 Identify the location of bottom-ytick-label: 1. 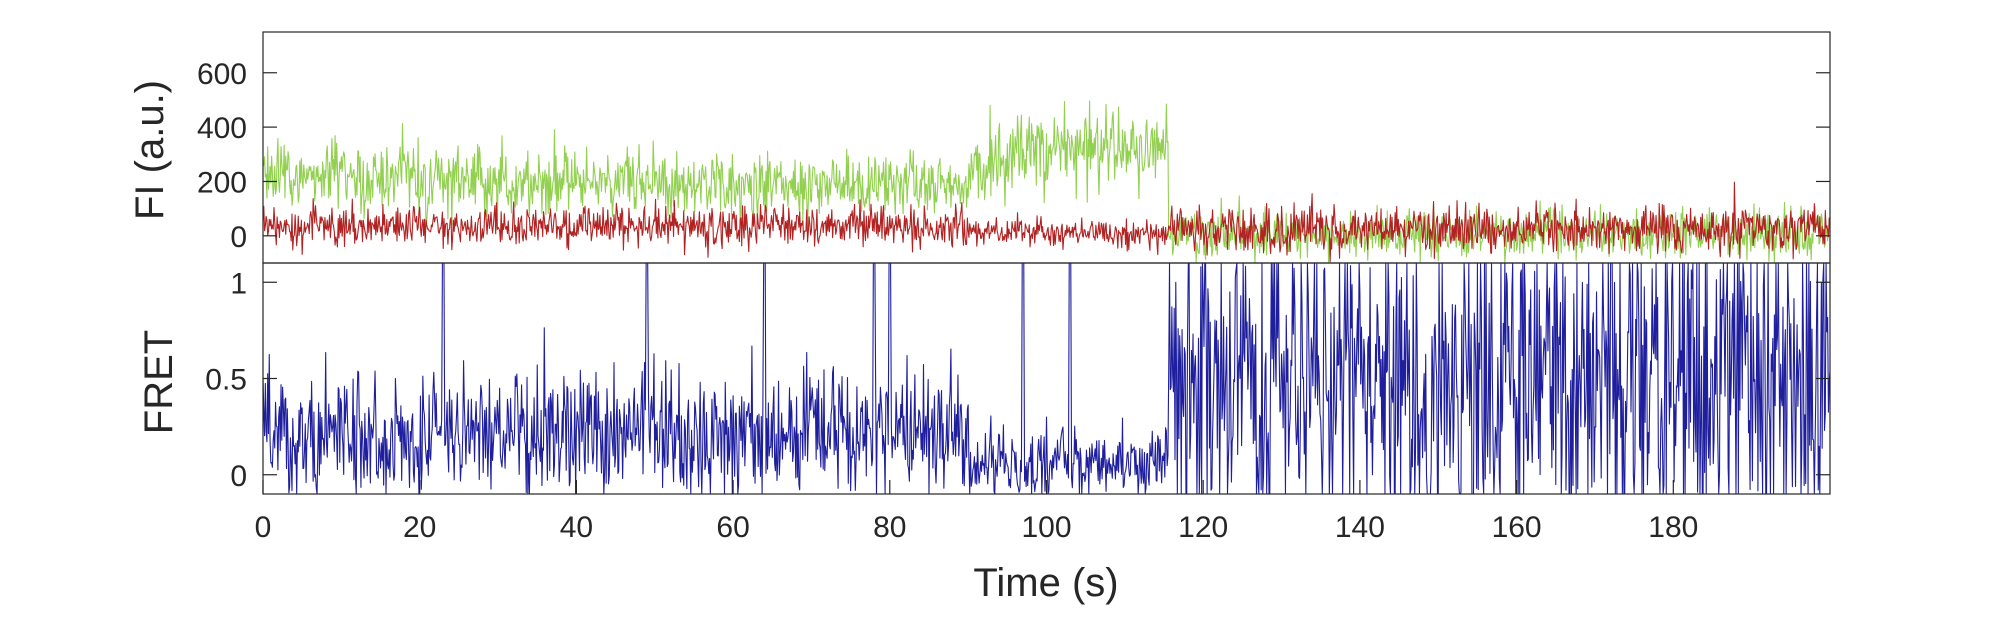
(238, 283).